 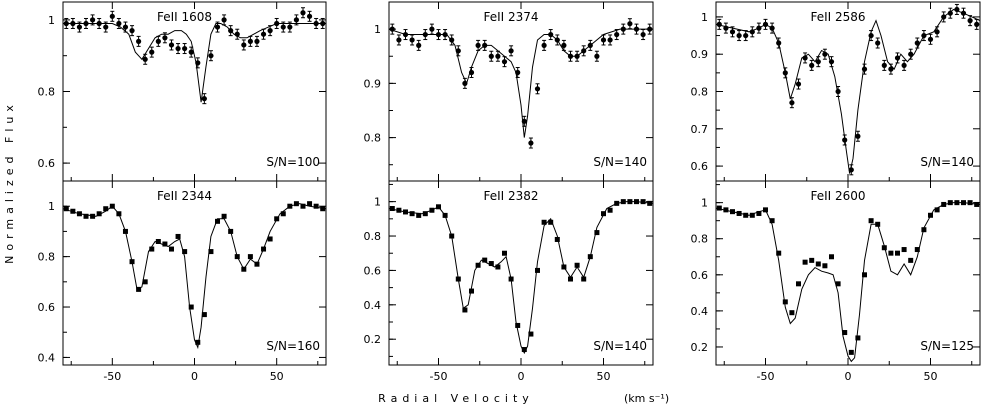 I want to click on panel-5: 0.2 0.4 0.6 0.8 1 -50 0 50 FeII 2382 S/N=140, so click(x=509, y=281).